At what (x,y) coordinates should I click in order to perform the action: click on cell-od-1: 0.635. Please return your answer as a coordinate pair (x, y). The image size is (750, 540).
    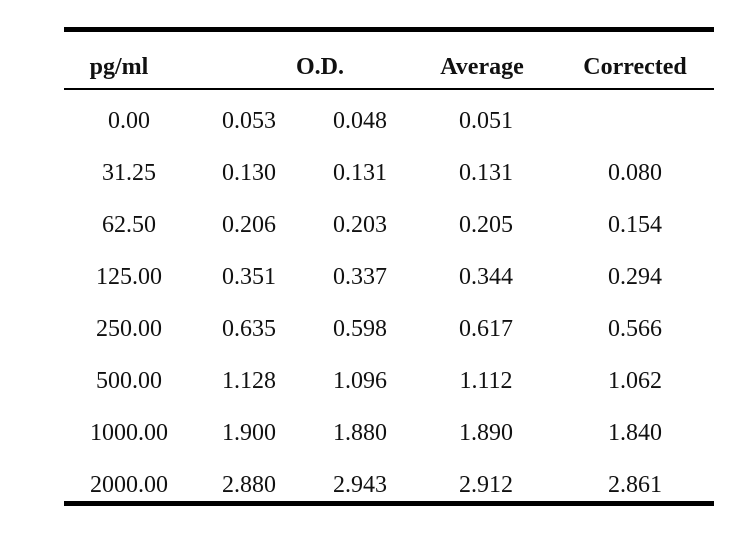
    Looking at the image, I should click on (249, 329).